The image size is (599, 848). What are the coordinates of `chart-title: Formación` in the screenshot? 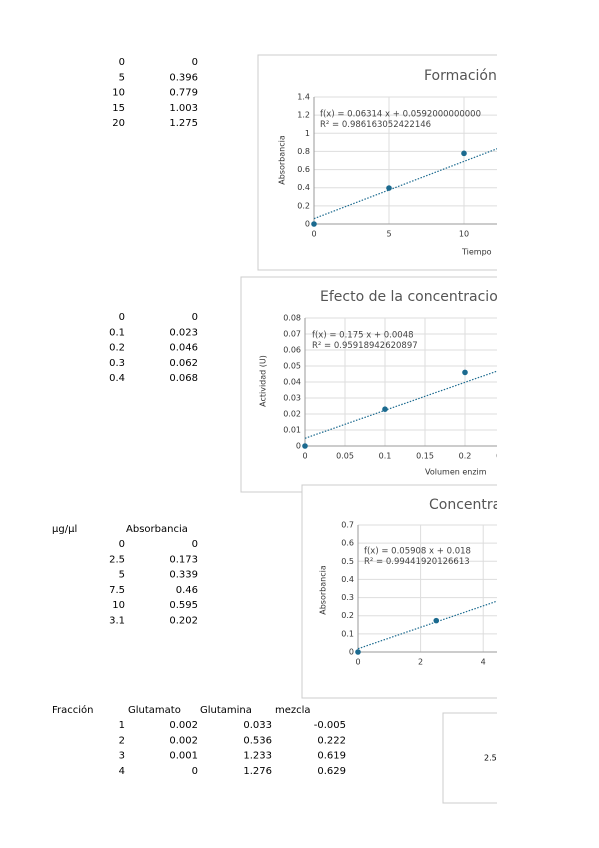 It's located at (460, 76).